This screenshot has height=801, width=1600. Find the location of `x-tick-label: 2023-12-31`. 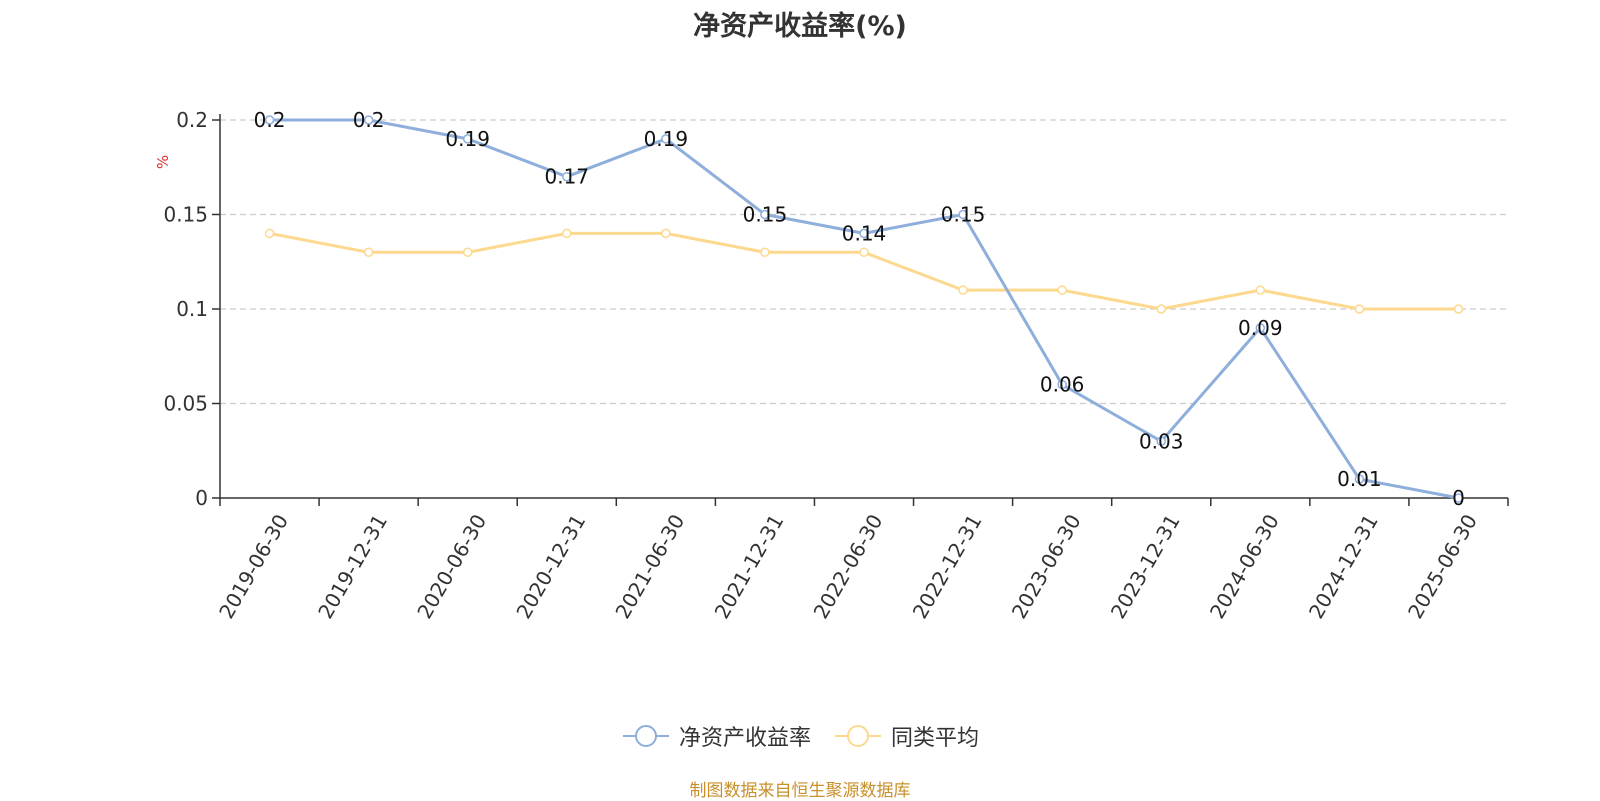

x-tick-label: 2023-12-31 is located at coordinates (1145, 566).